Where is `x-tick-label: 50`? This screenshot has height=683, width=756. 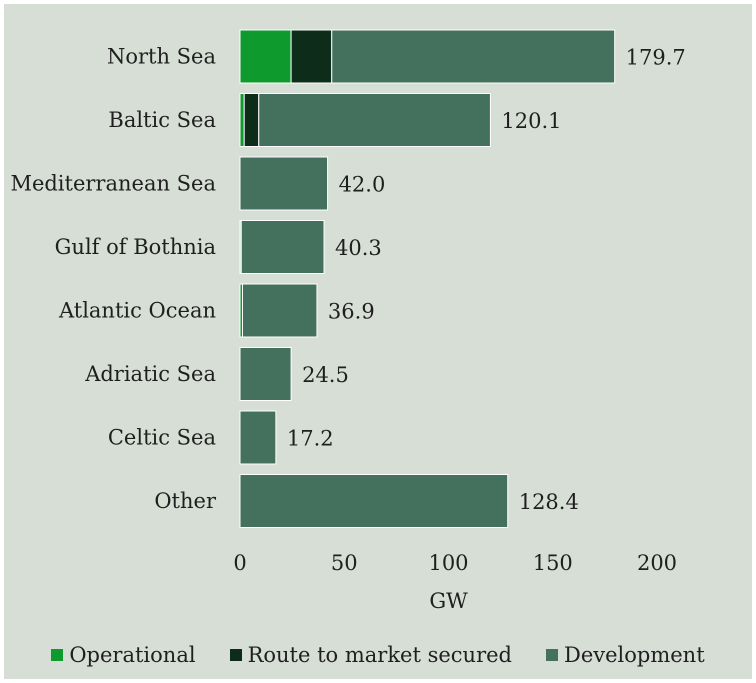
x-tick-label: 50 is located at coordinates (344, 563).